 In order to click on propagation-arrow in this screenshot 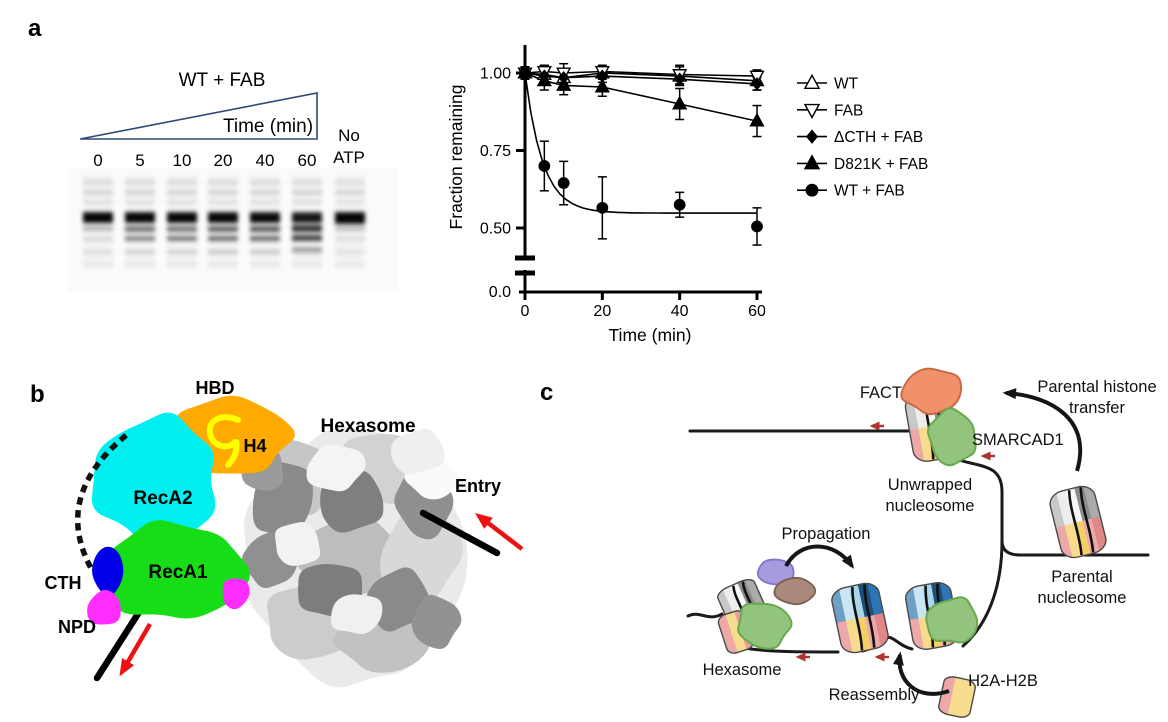, I will do `click(819, 556)`.